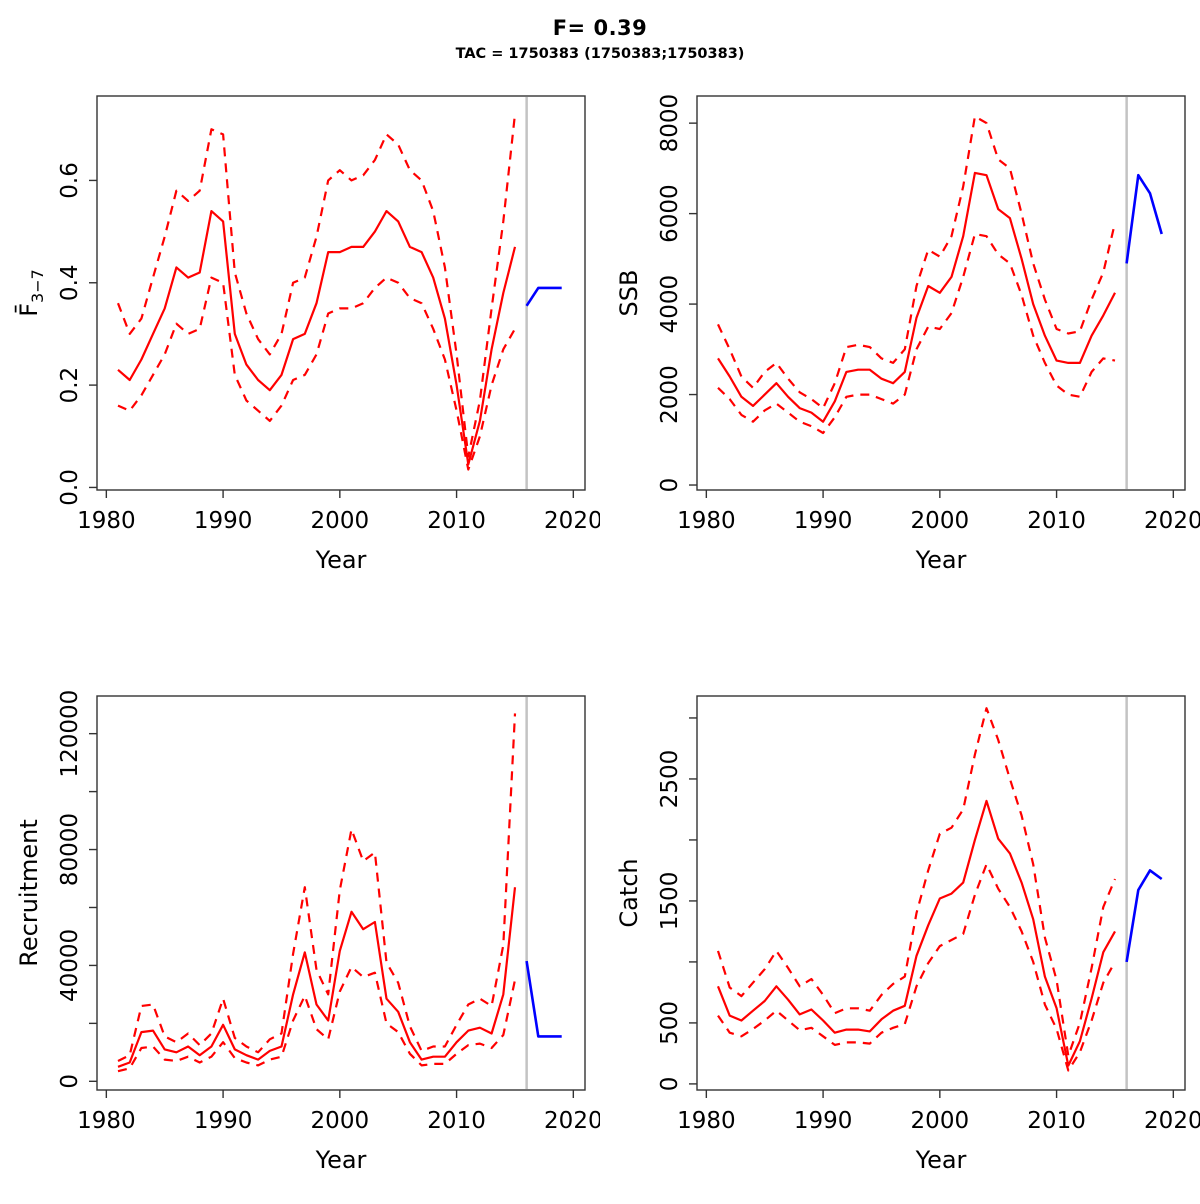 This screenshot has height=1204, width=1200. What do you see at coordinates (30, 293) in the screenshot?
I see `y-axis-title: F̄3−7` at bounding box center [30, 293].